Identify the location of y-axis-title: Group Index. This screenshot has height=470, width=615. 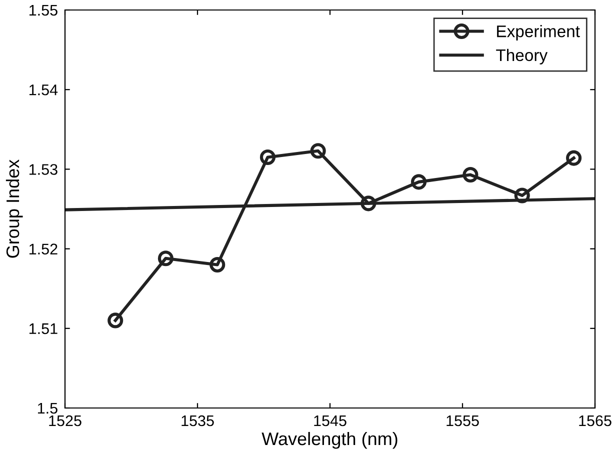
(14, 209).